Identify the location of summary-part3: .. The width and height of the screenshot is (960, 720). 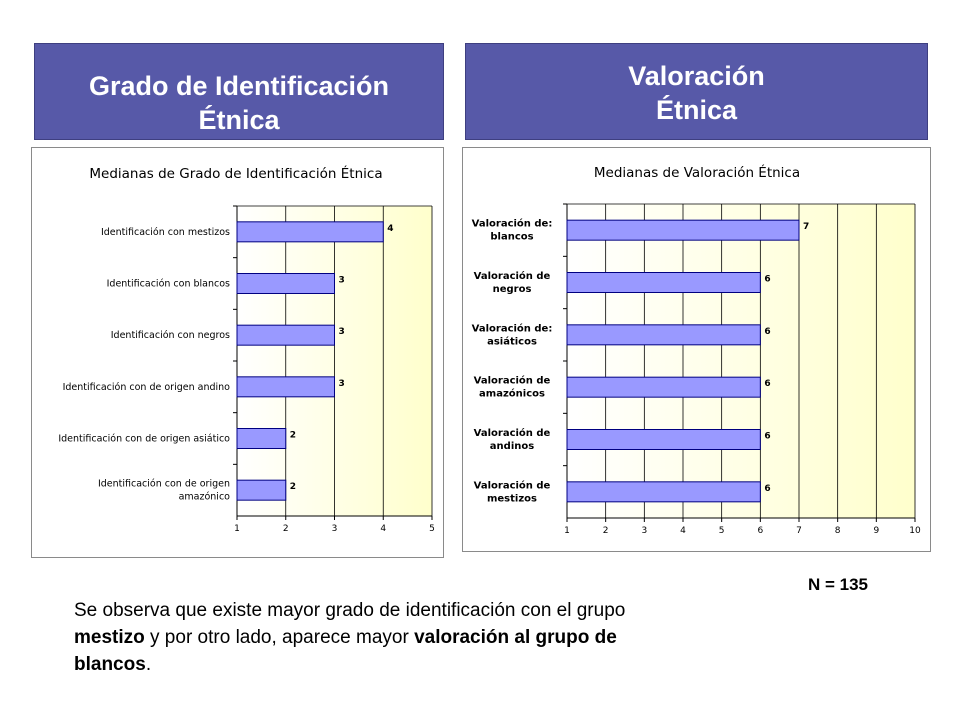
(148, 664).